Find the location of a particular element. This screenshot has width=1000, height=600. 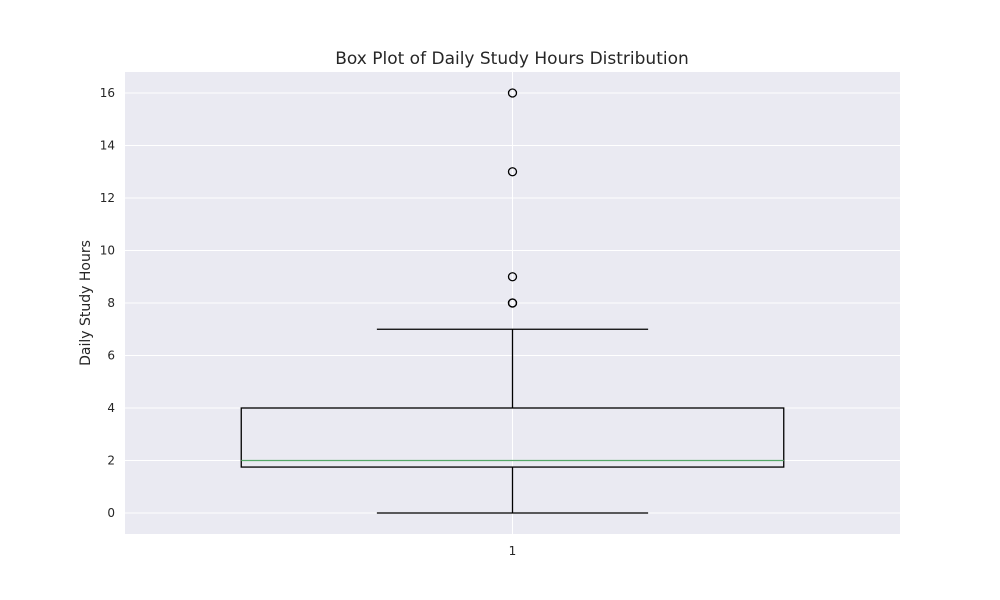

y-tick-label: 10 is located at coordinates (107, 251).